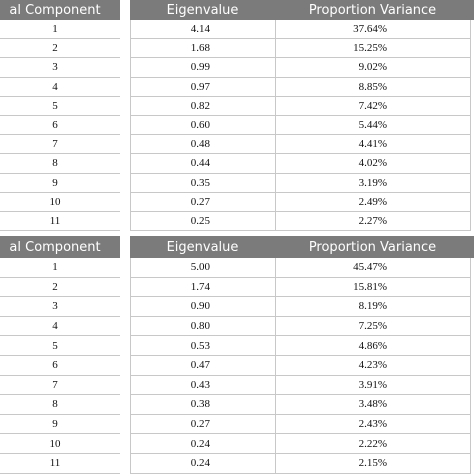 Image resolution: width=474 pixels, height=474 pixels. Describe the element at coordinates (372, 49) in the screenshot. I see `table-cell: 15.25%` at that location.